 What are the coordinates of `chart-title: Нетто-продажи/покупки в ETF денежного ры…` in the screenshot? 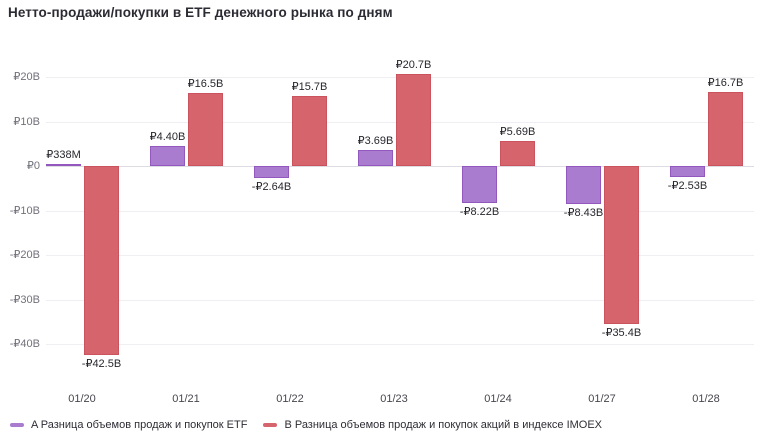 It's located at (200, 12).